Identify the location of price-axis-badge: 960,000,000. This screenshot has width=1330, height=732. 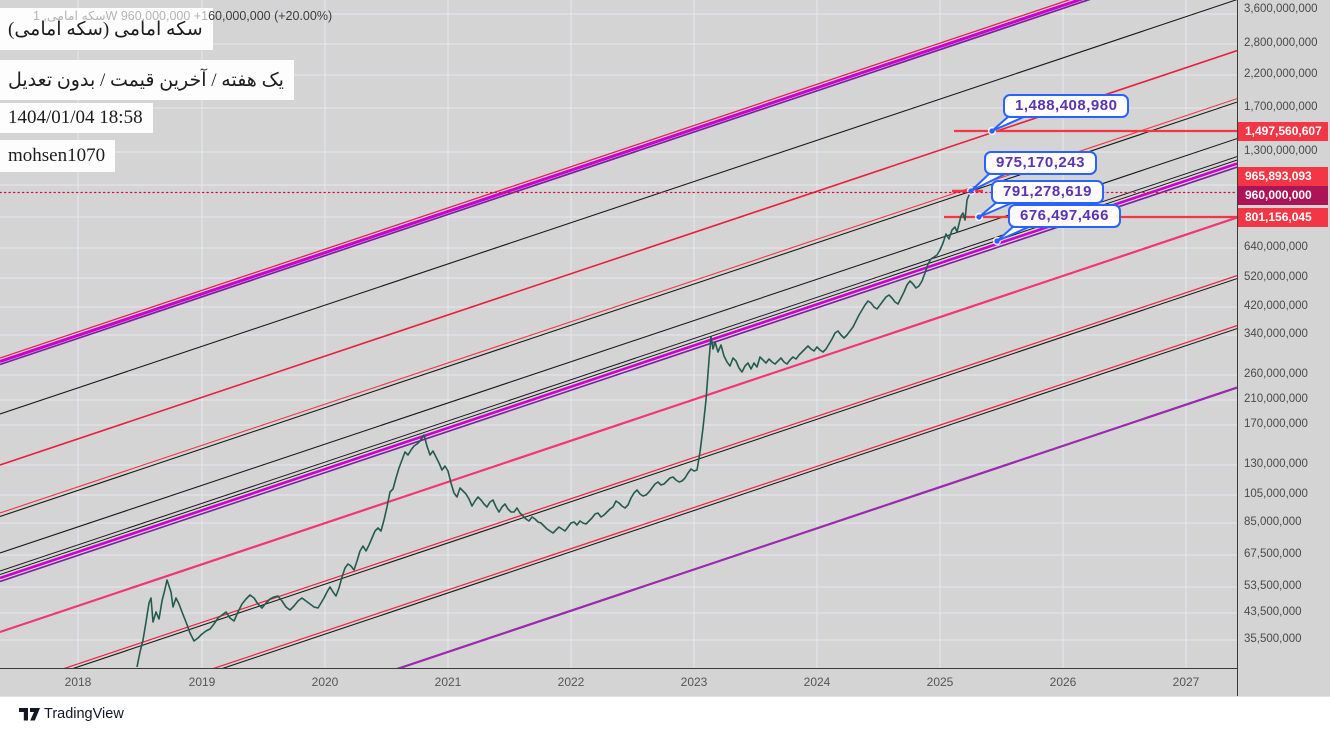
(1283, 195).